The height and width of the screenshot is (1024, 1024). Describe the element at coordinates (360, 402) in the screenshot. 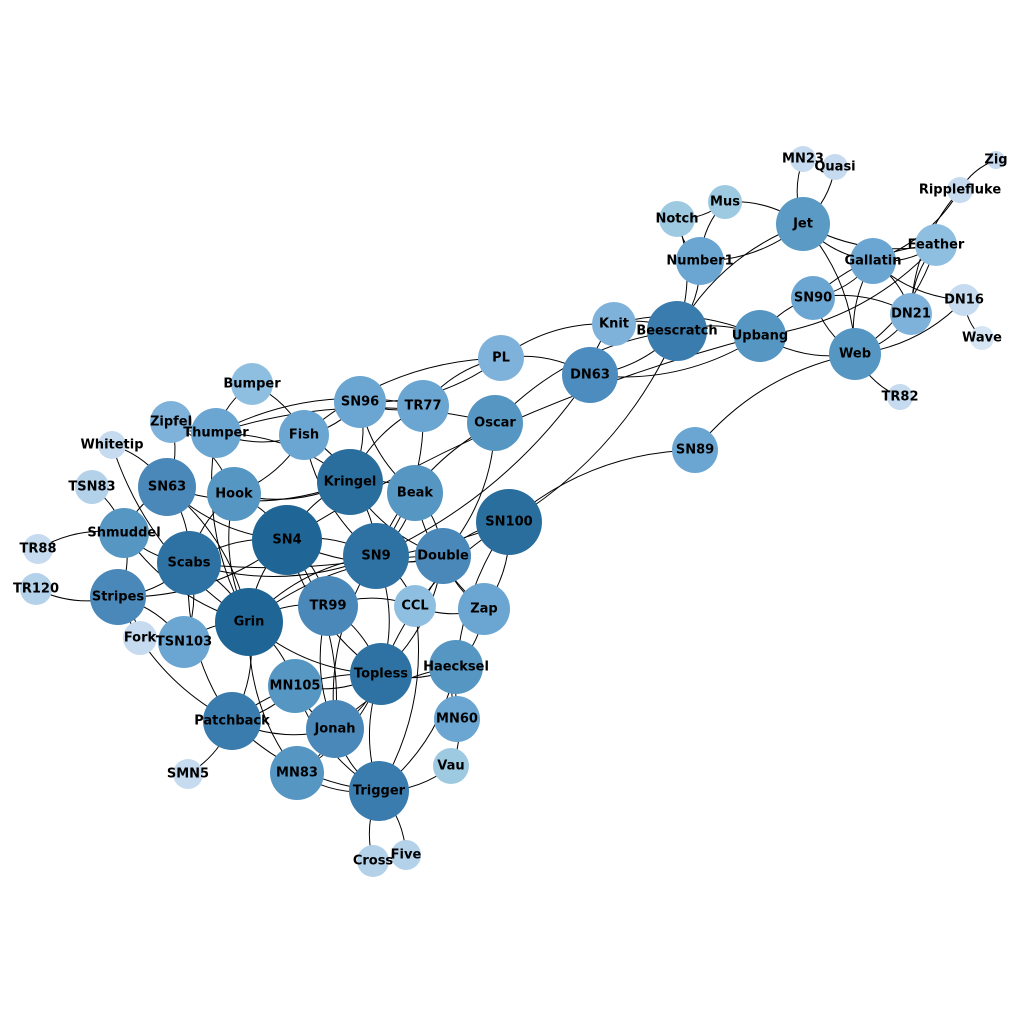

I see `node-circle-sn96` at that location.